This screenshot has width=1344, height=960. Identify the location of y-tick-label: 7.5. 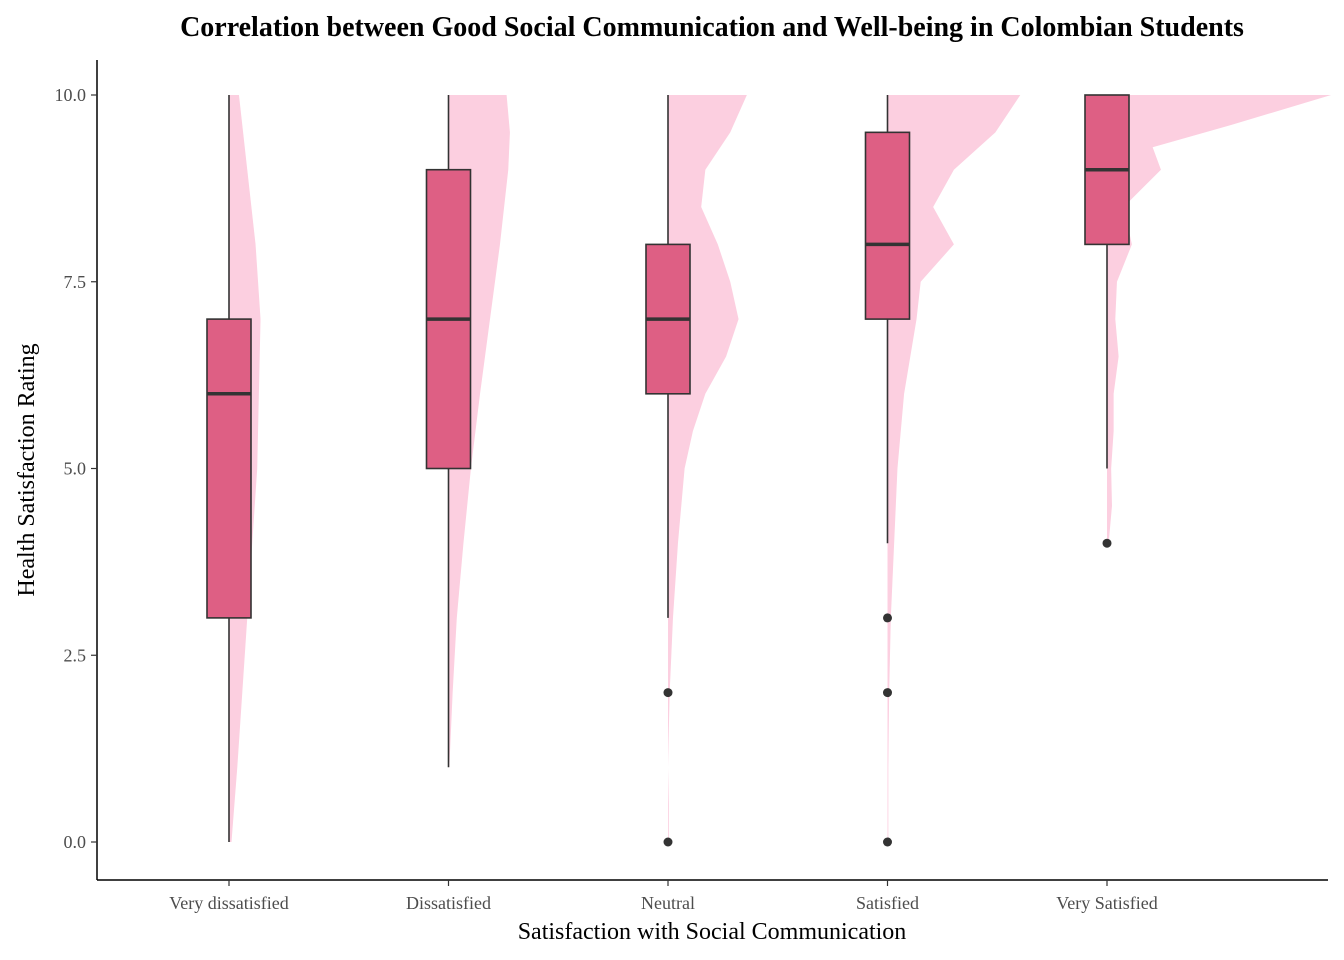
(75, 282).